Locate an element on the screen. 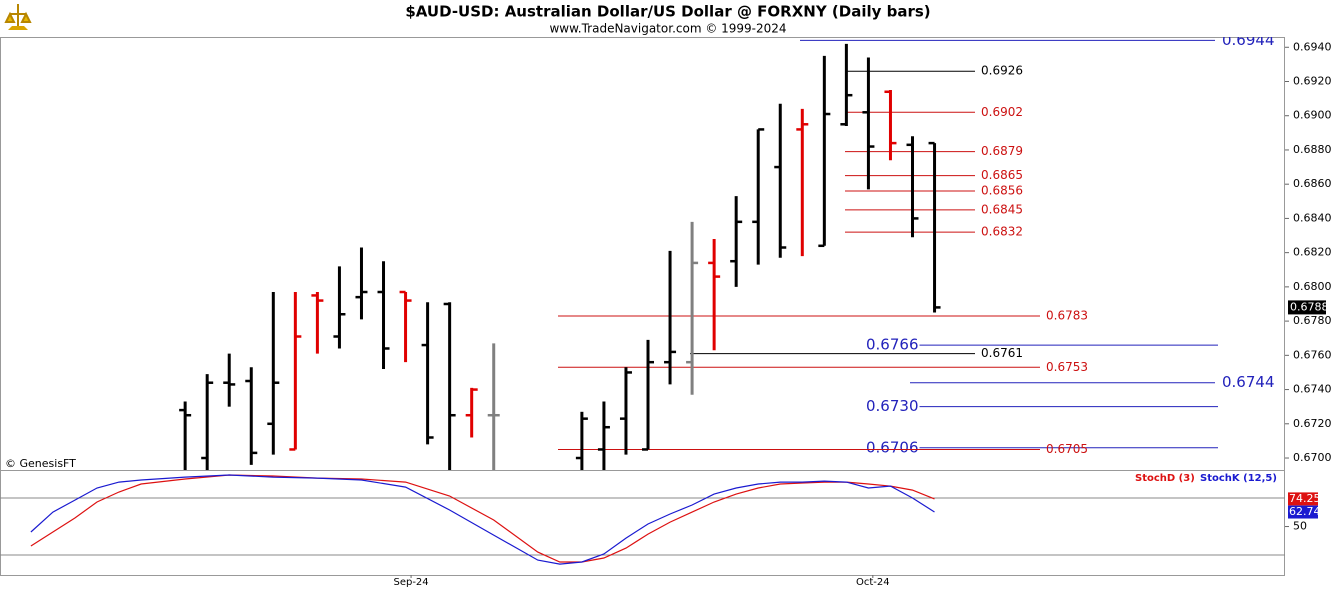 The width and height of the screenshot is (1336, 591). last-price-label: 0.6788 is located at coordinates (1309, 306).